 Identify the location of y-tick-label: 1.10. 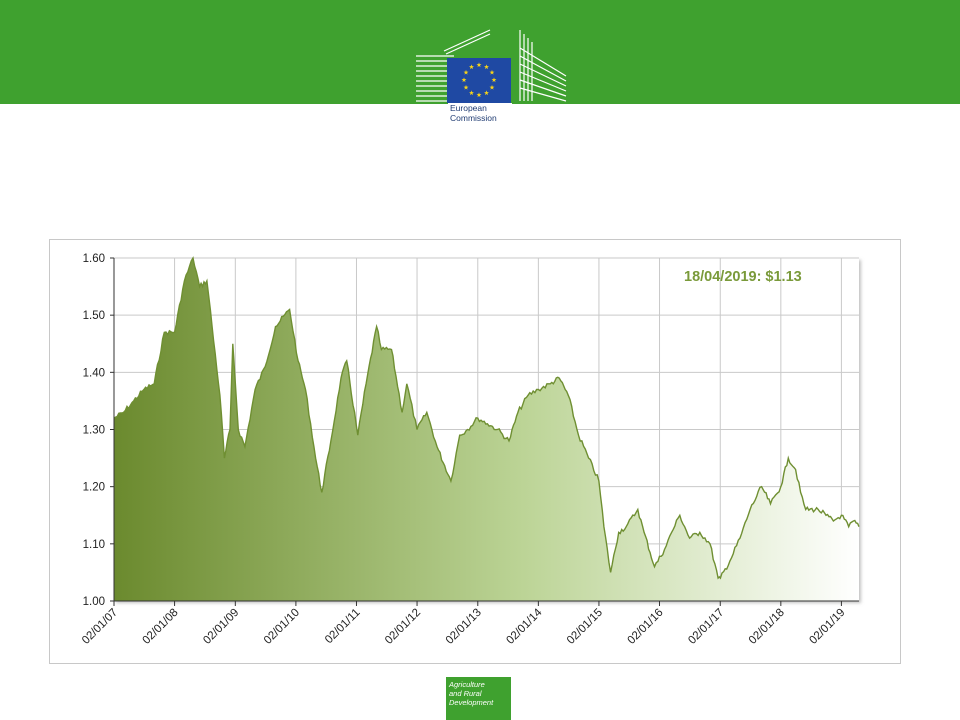
(94, 545).